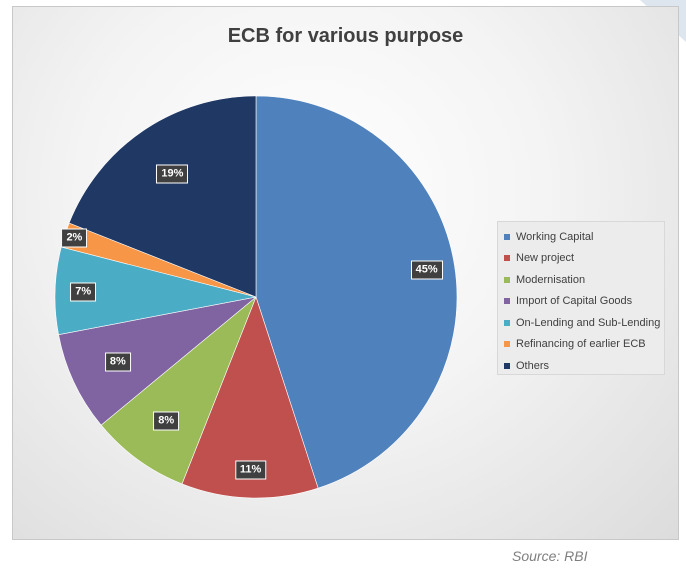 The image size is (686, 574). I want to click on legend-label: Modernisation, so click(551, 279).